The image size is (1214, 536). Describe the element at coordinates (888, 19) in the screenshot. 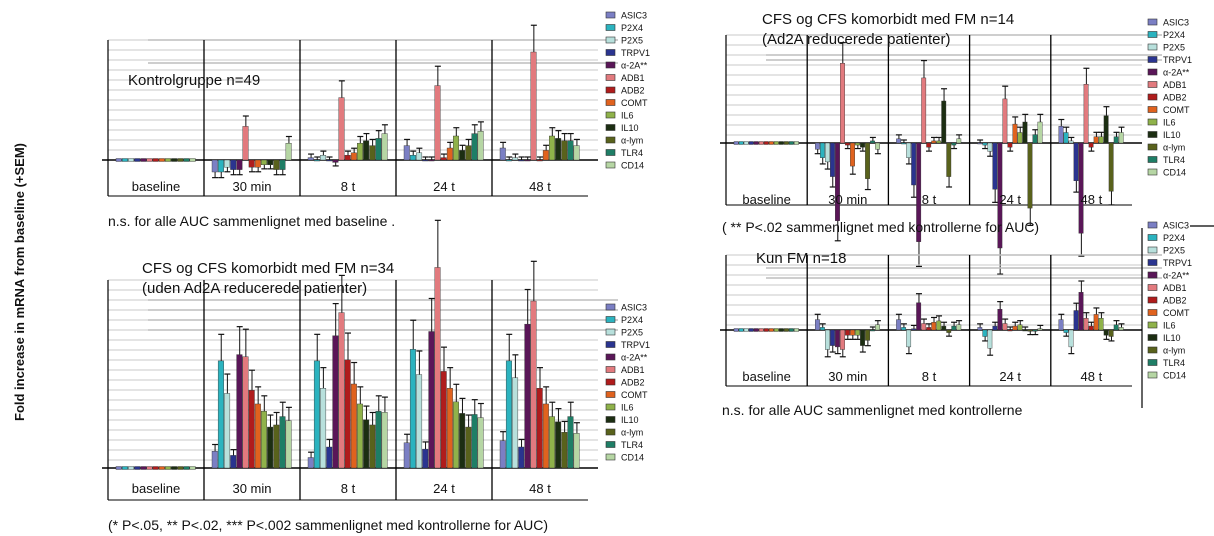

I see `chart-title: CFS og CFS komorbidt med FM n=14` at that location.